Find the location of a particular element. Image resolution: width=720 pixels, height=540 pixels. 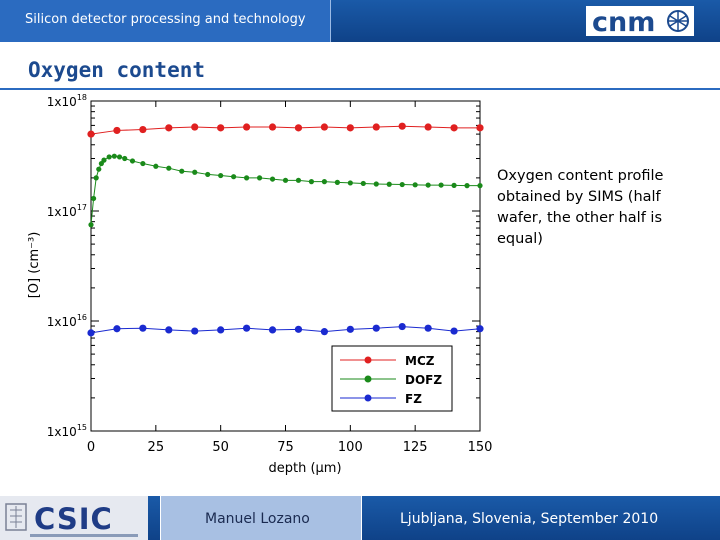

x-tick-label: 150 is located at coordinates (480, 447).